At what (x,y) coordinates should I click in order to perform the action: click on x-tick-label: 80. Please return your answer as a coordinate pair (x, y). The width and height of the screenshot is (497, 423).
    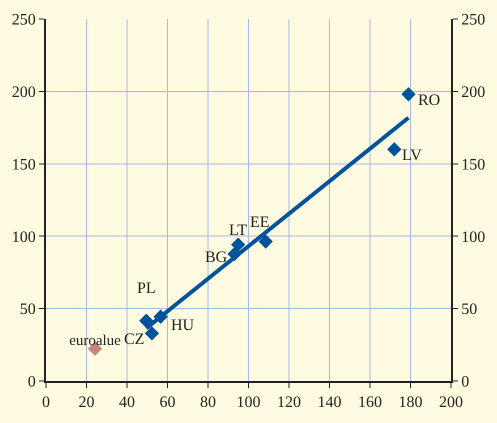
    Looking at the image, I should click on (208, 403).